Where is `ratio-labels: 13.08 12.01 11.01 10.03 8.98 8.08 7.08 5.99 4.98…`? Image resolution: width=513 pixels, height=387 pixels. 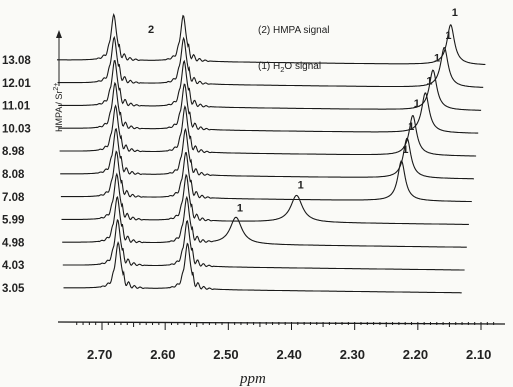
ratio-labels: 13.08 12.01 11.01 10.03 8.98 8.08 7.08 5.99 4.98… is located at coordinates (16, 175).